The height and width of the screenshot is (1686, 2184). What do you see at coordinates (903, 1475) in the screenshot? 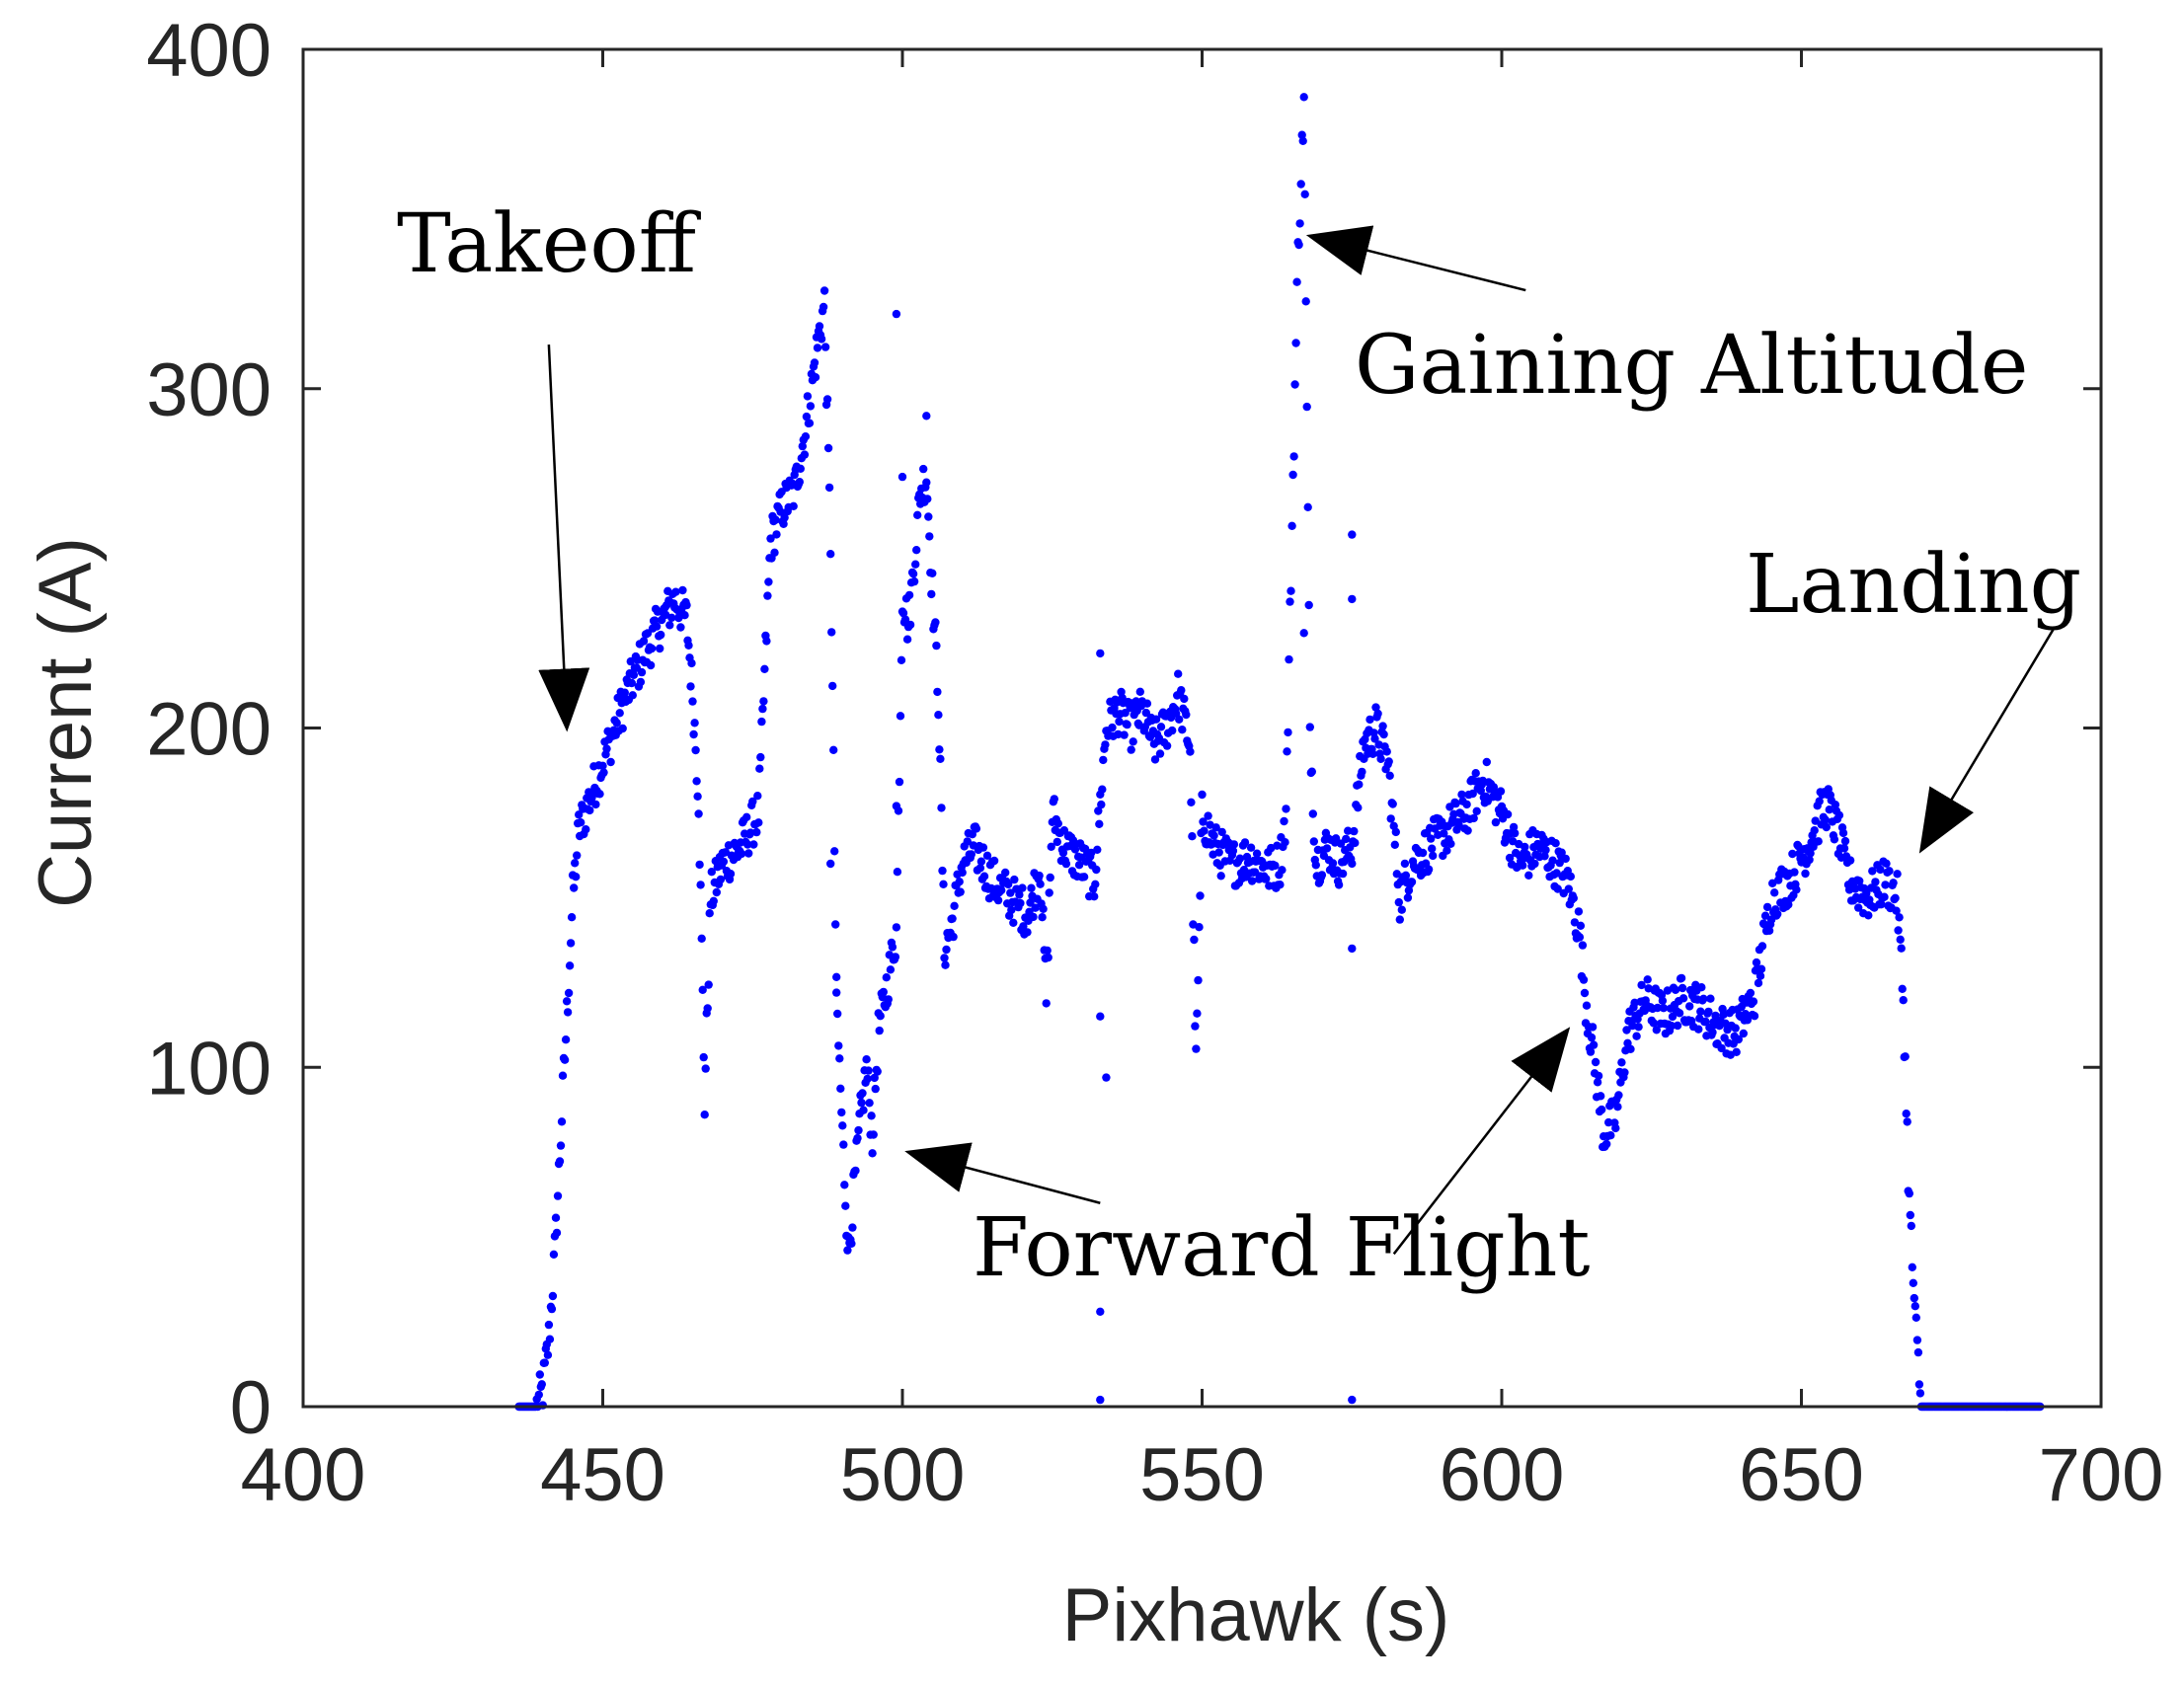
I see `x-tick-label: 500` at bounding box center [903, 1475].